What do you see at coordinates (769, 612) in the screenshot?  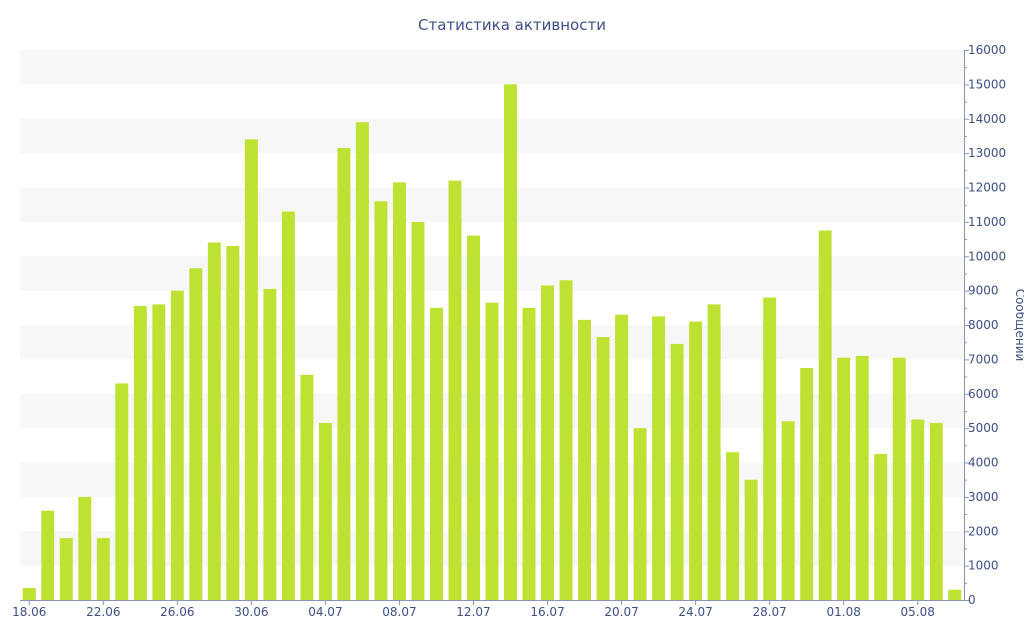 I see `x-tick-label: 28.07` at bounding box center [769, 612].